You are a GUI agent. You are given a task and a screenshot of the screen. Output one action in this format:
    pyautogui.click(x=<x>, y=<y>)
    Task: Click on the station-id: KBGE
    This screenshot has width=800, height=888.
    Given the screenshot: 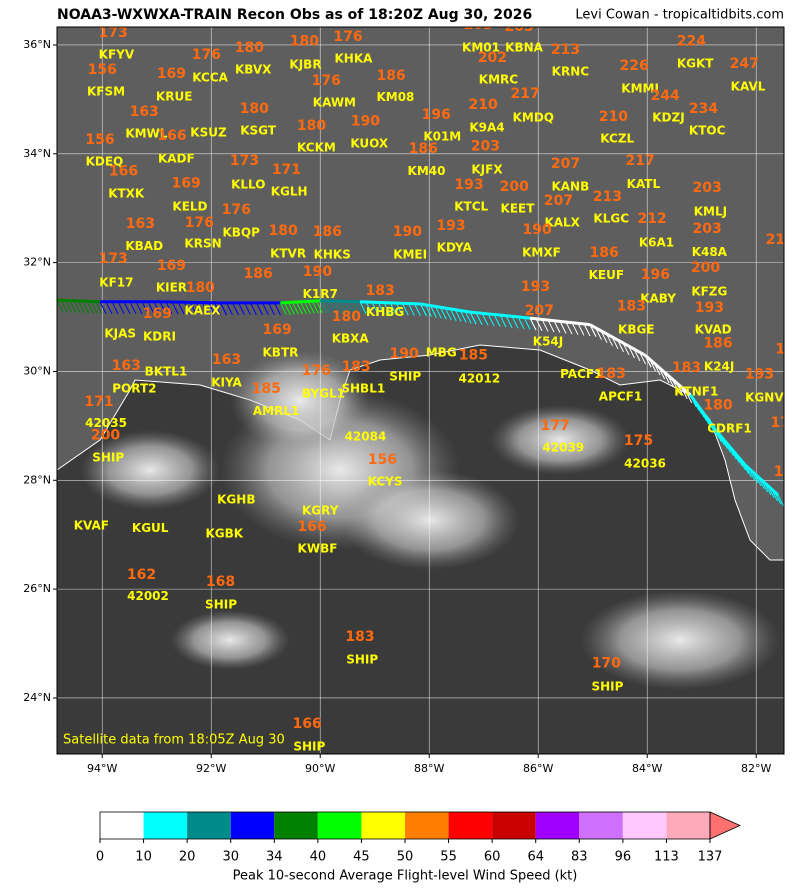 What is the action you would take?
    pyautogui.click(x=636, y=330)
    